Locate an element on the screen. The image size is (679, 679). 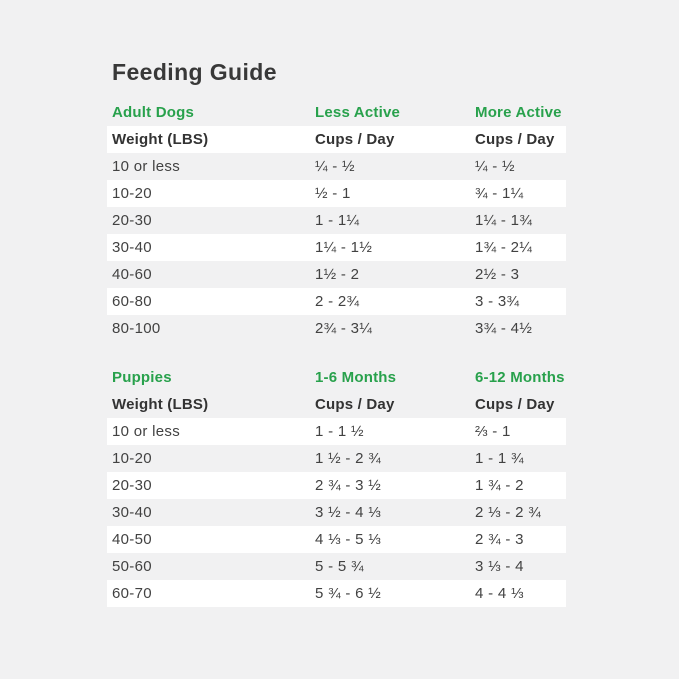
cups-cell: ¾ - 1¼ is located at coordinates (499, 193).